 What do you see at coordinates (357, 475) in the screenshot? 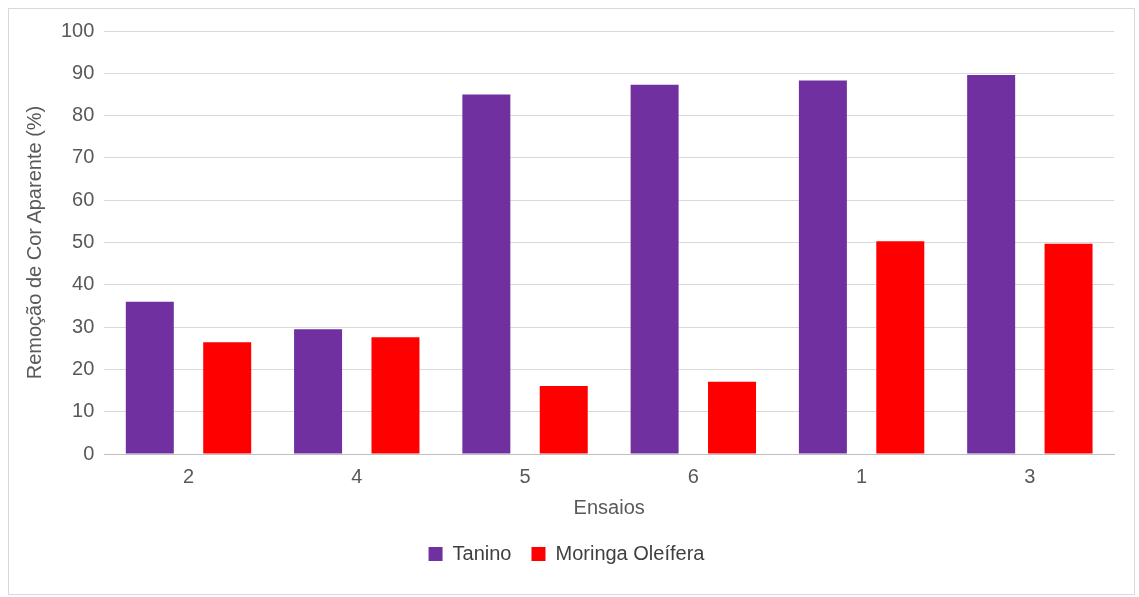
I see `x-tick-label: 4` at bounding box center [357, 475].